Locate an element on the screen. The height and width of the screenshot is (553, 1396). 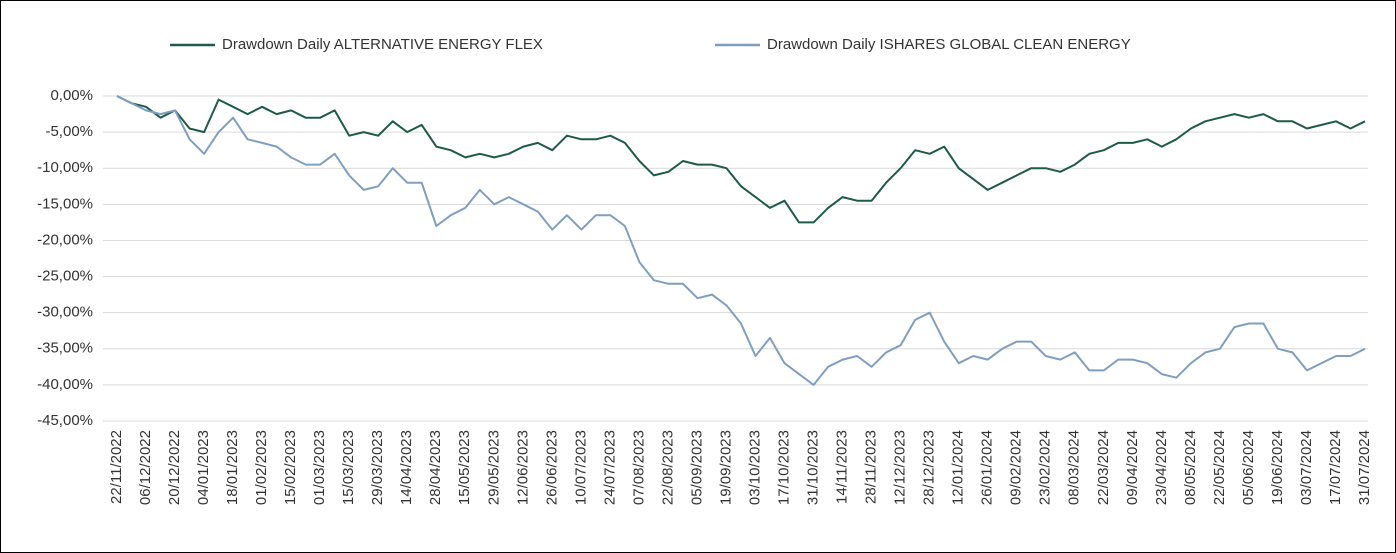
y-tick-label: -10,00% is located at coordinates (65, 167).